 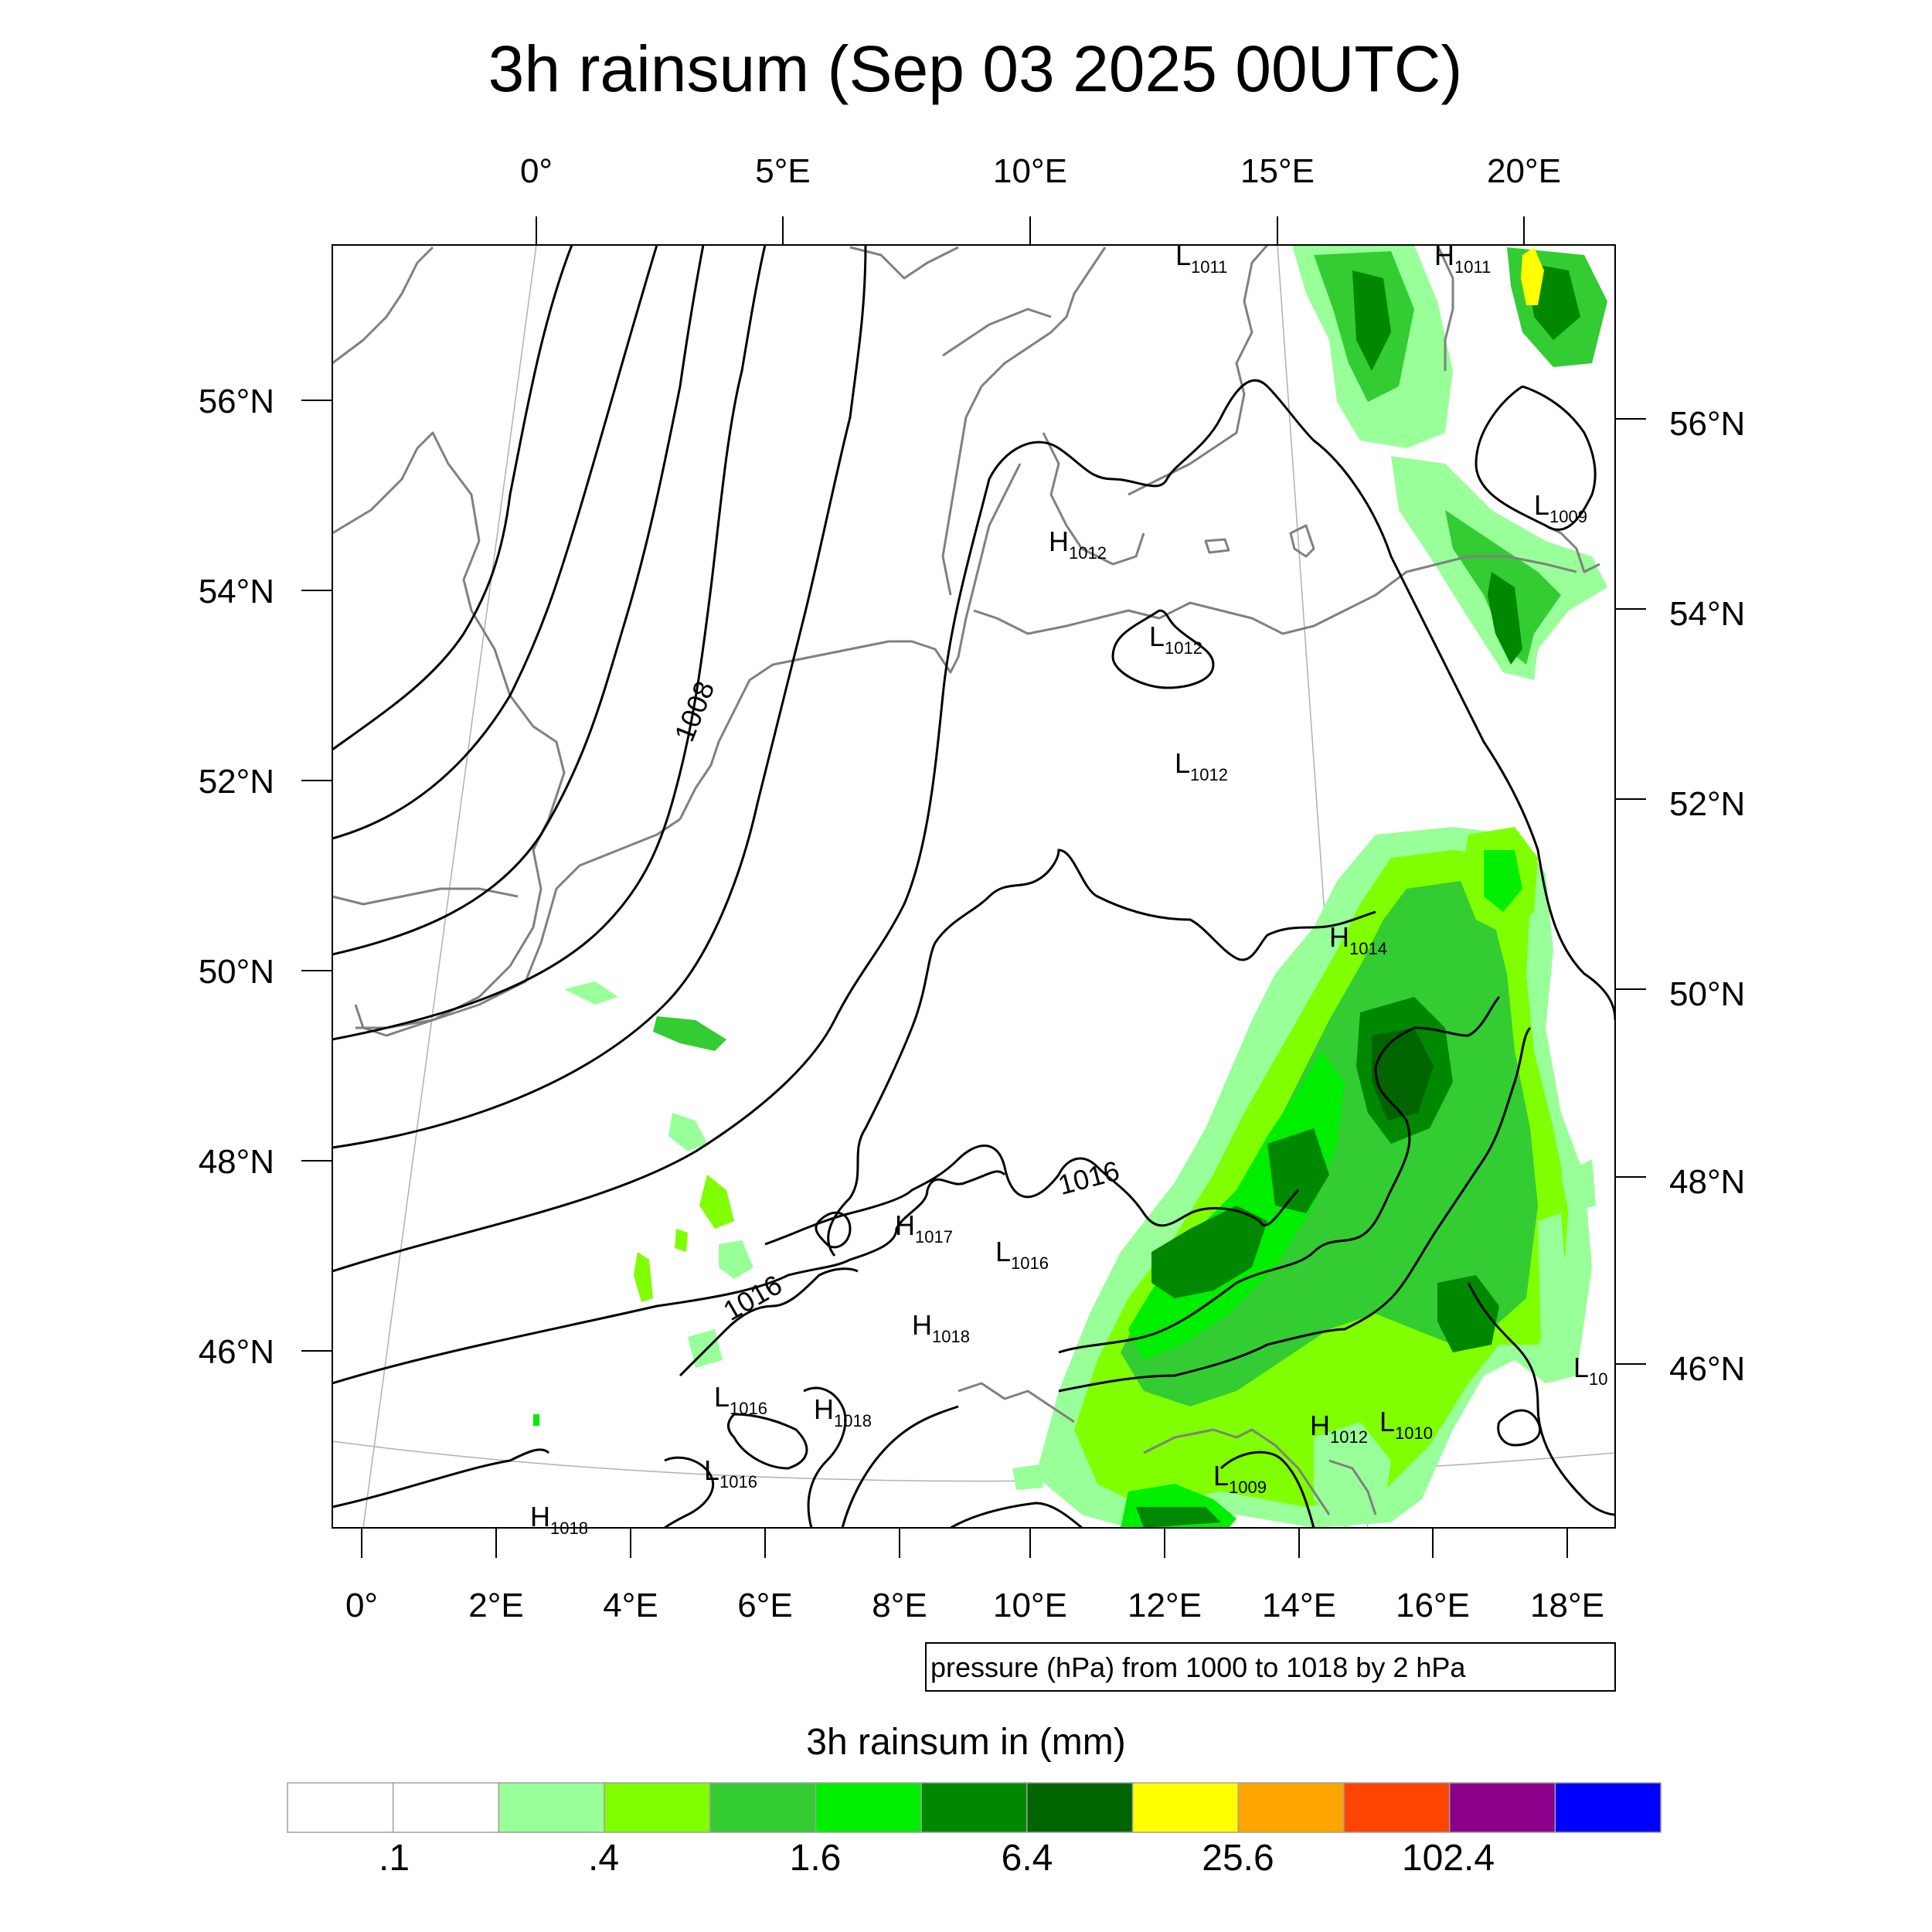 What do you see at coordinates (1238, 1858) in the screenshot?
I see `colorbar-label: 25.6` at bounding box center [1238, 1858].